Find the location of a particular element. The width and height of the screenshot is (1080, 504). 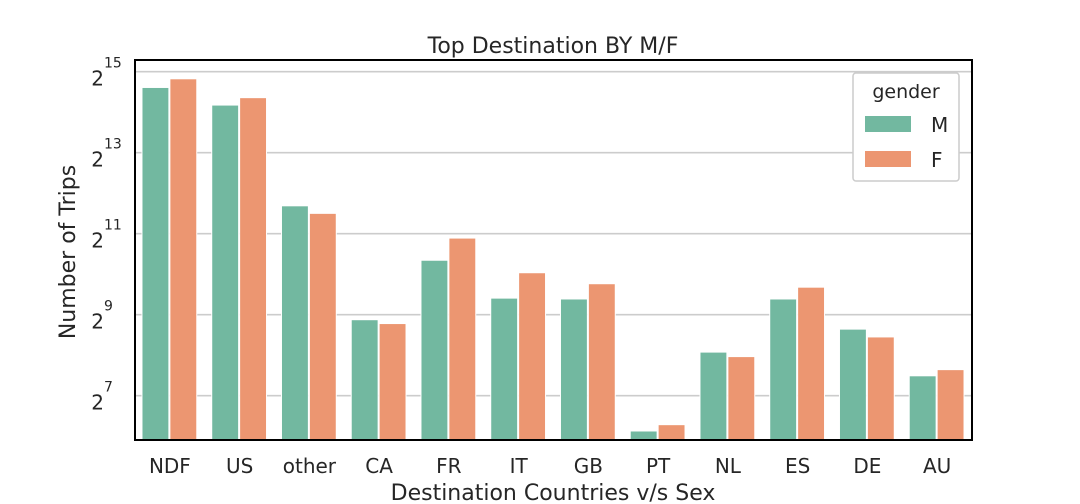

bar-M-PT is located at coordinates (643, 435).